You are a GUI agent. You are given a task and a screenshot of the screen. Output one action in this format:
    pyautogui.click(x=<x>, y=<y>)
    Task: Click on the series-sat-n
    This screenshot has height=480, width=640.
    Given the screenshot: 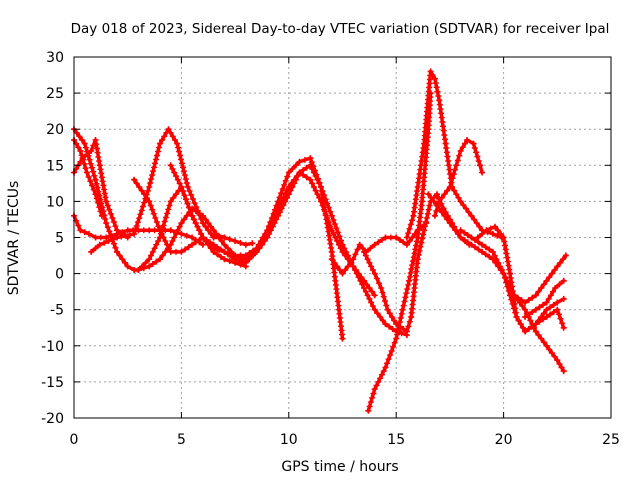 What is the action you would take?
    pyautogui.click(x=458, y=178)
    